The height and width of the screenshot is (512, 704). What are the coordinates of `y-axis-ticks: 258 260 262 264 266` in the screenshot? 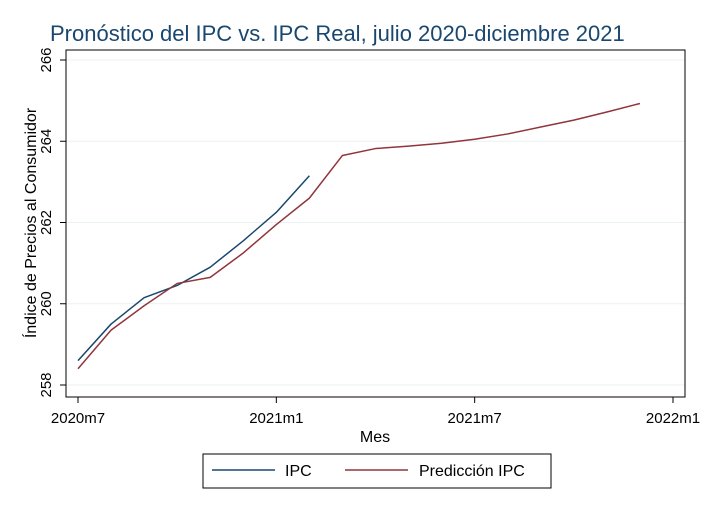 It's located at (52, 222).